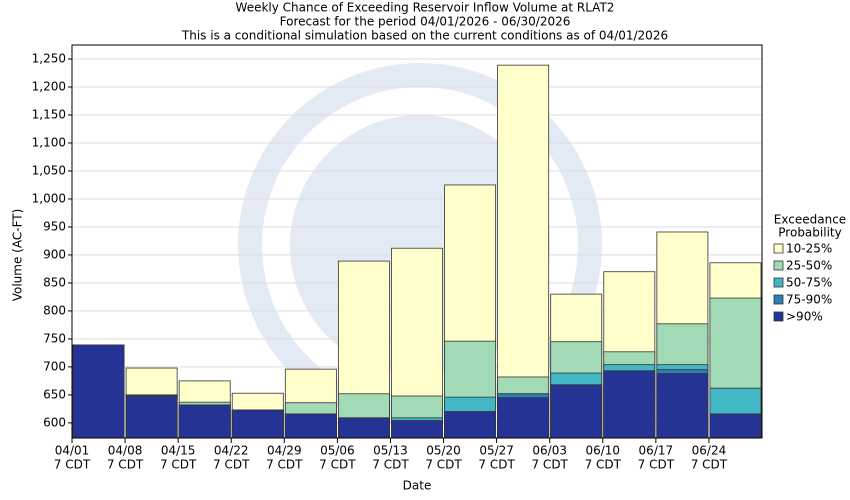  What do you see at coordinates (49, 198) in the screenshot?
I see `y-tick-label: 1,000` at bounding box center [49, 198].